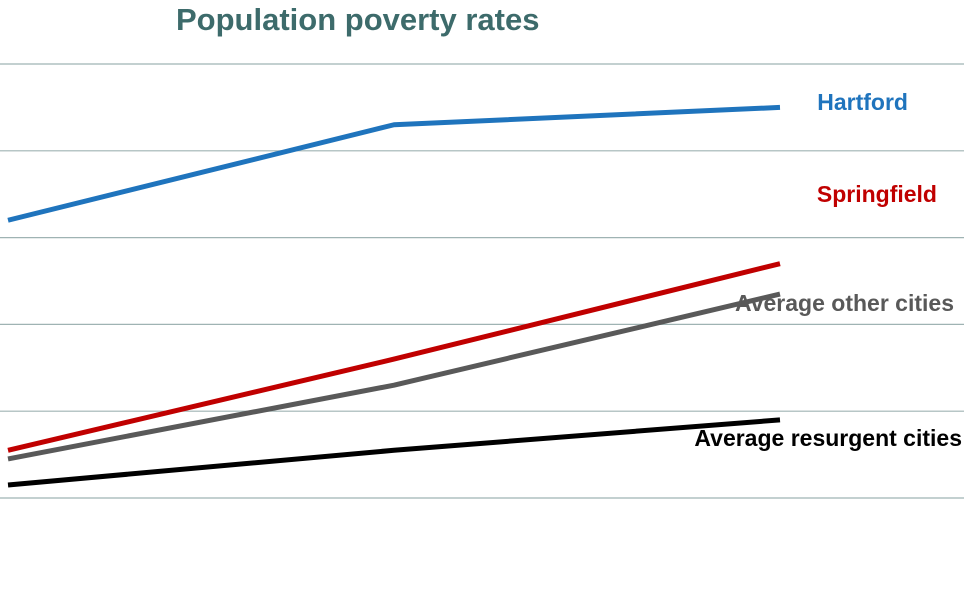 The width and height of the screenshot is (964, 600). Describe the element at coordinates (394, 452) in the screenshot. I see `series-line-average-resurgent-cities` at that location.